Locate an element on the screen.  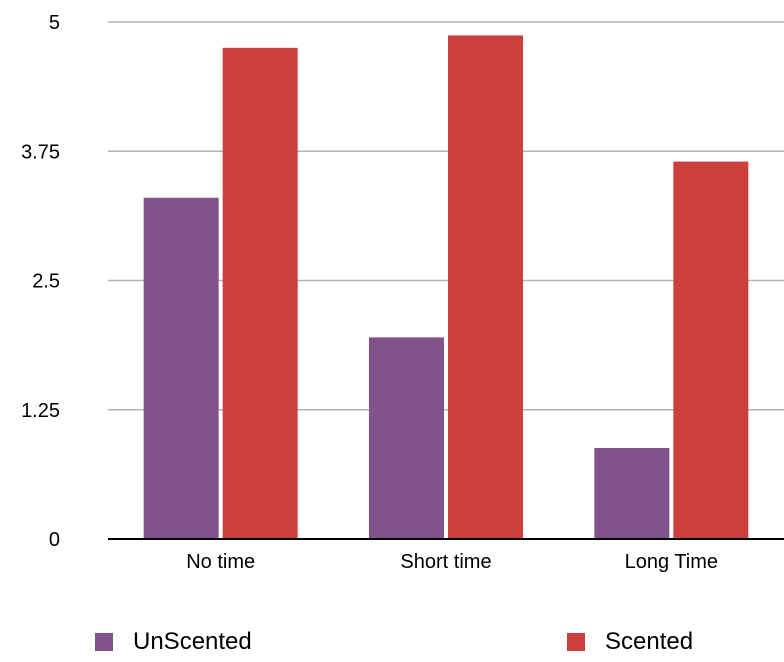
legend-item-scented: Scented is located at coordinates (630, 642).